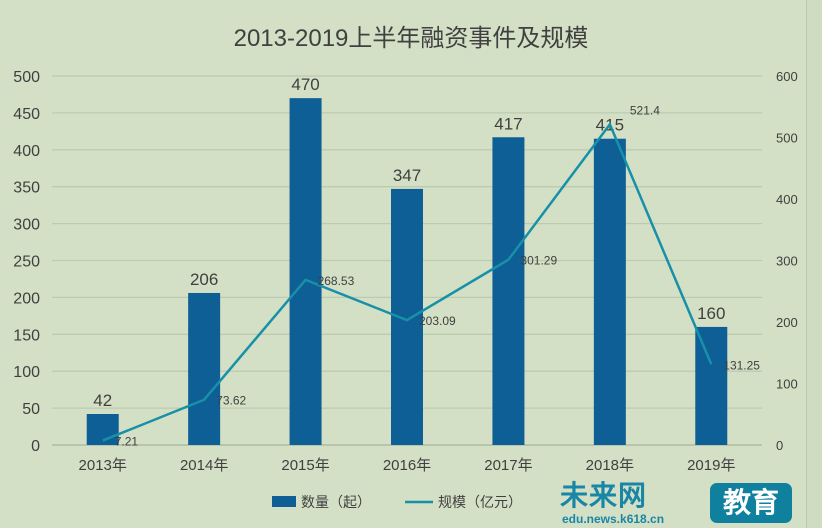 This screenshot has width=822, height=528. I want to click on x-tick-label: 2017年, so click(508, 465).